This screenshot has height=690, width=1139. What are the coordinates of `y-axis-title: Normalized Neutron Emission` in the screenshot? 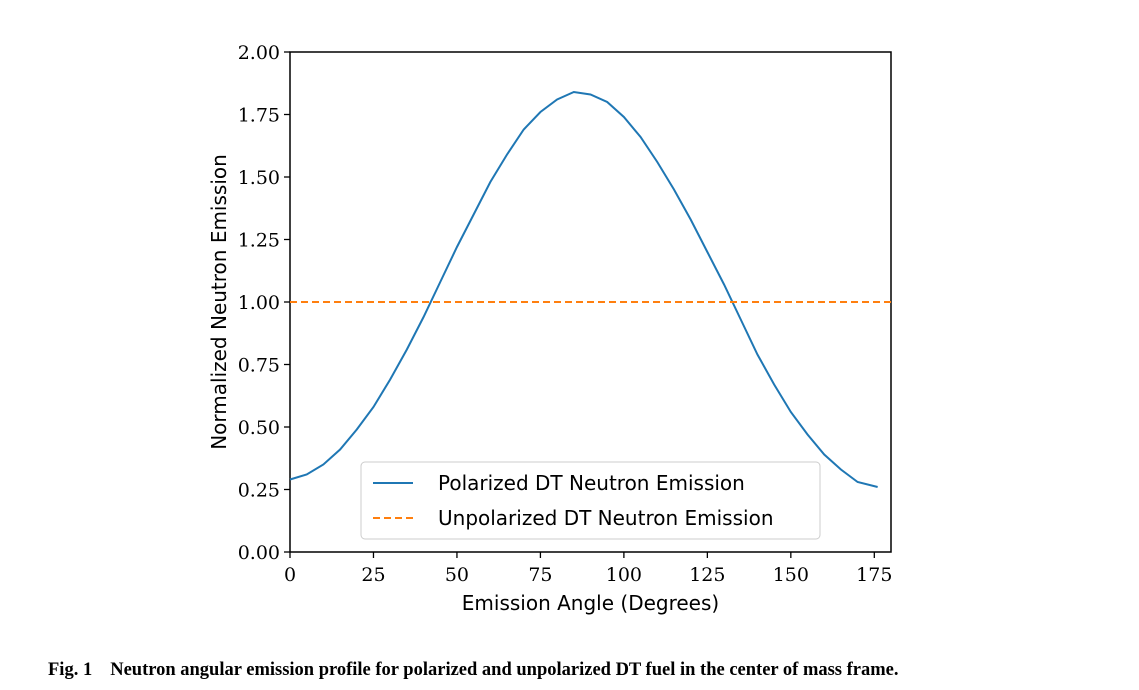 It's located at (219, 302).